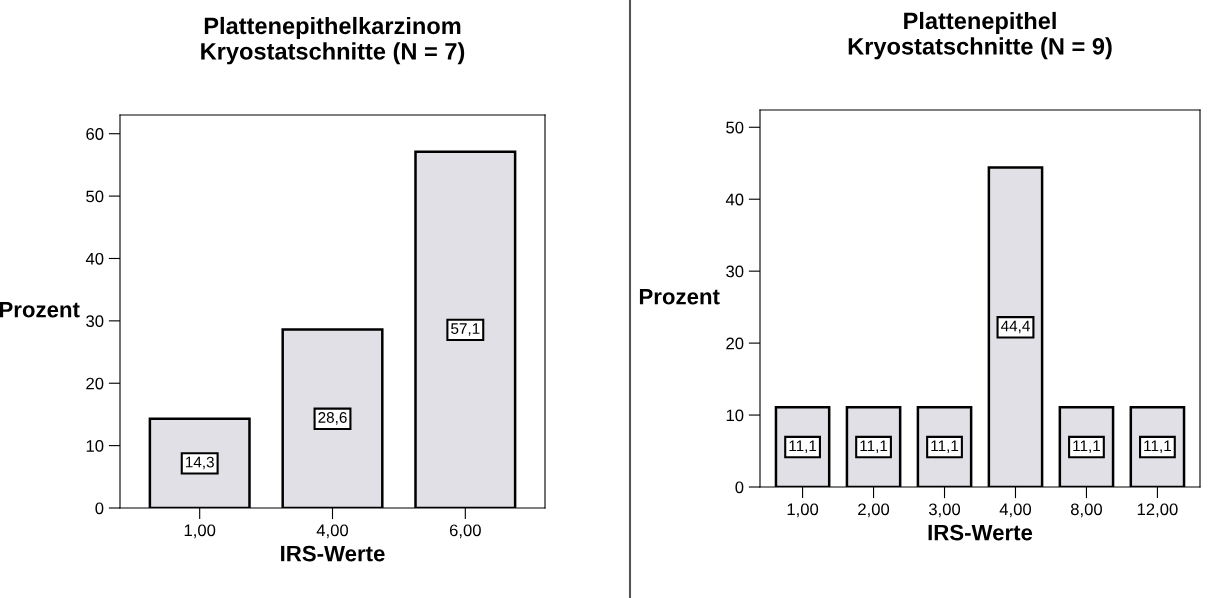  What do you see at coordinates (874, 510) in the screenshot?
I see `x-tick-label: 2,00` at bounding box center [874, 510].